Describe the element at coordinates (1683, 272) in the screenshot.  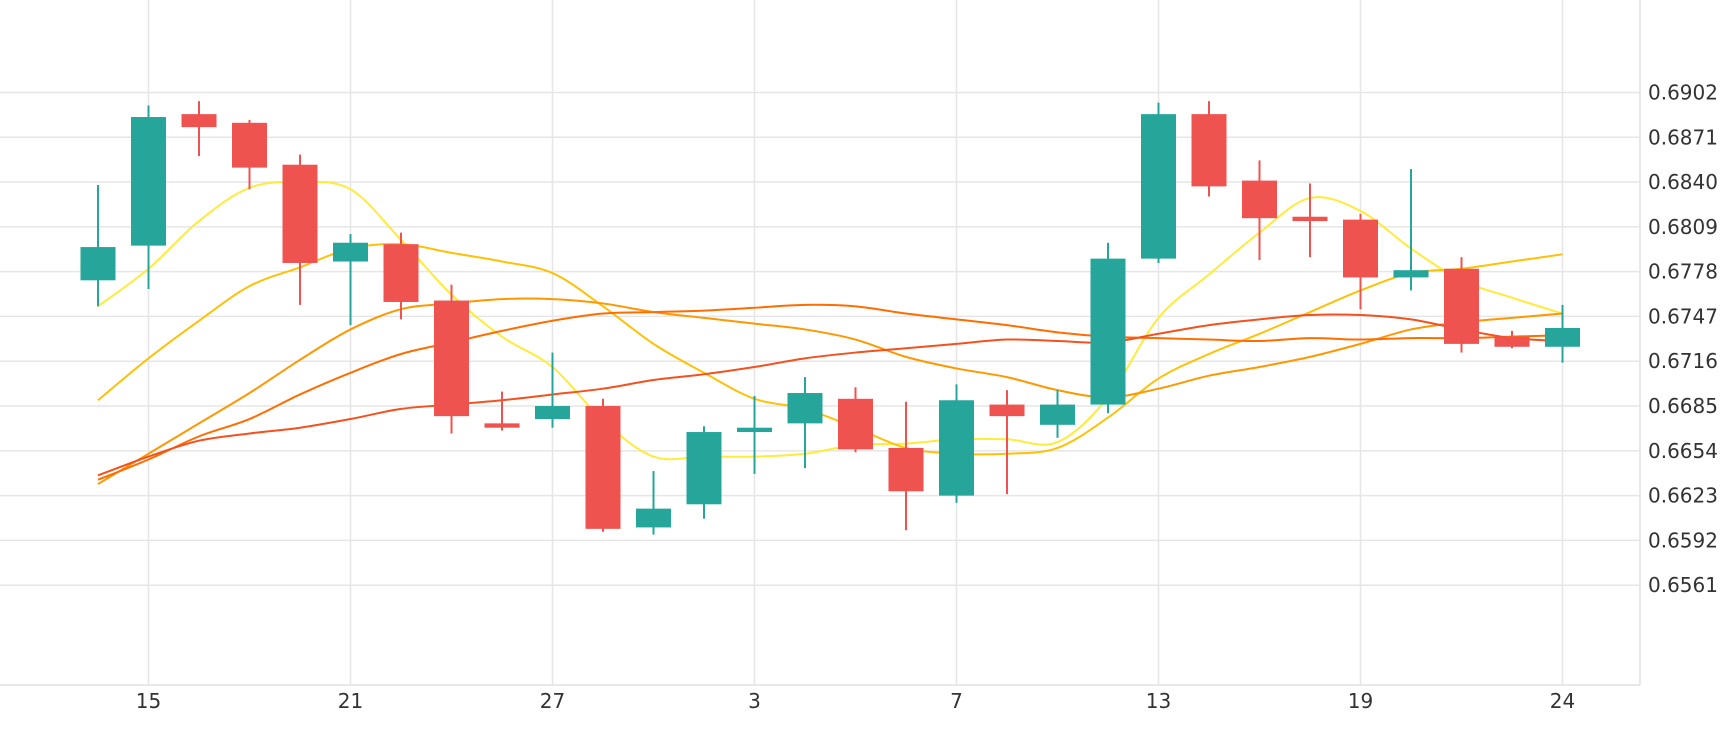
I see `y-tick-label: 0.6778` at that location.